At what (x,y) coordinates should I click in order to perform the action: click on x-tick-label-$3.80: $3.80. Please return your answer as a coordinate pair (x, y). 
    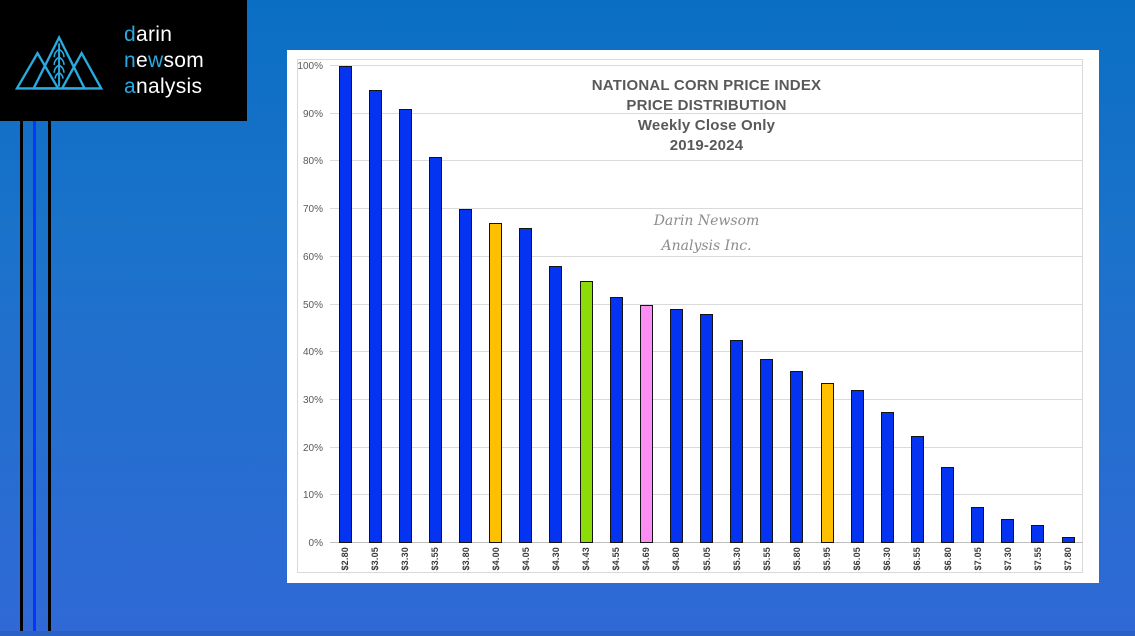
    Looking at the image, I should click on (465, 559).